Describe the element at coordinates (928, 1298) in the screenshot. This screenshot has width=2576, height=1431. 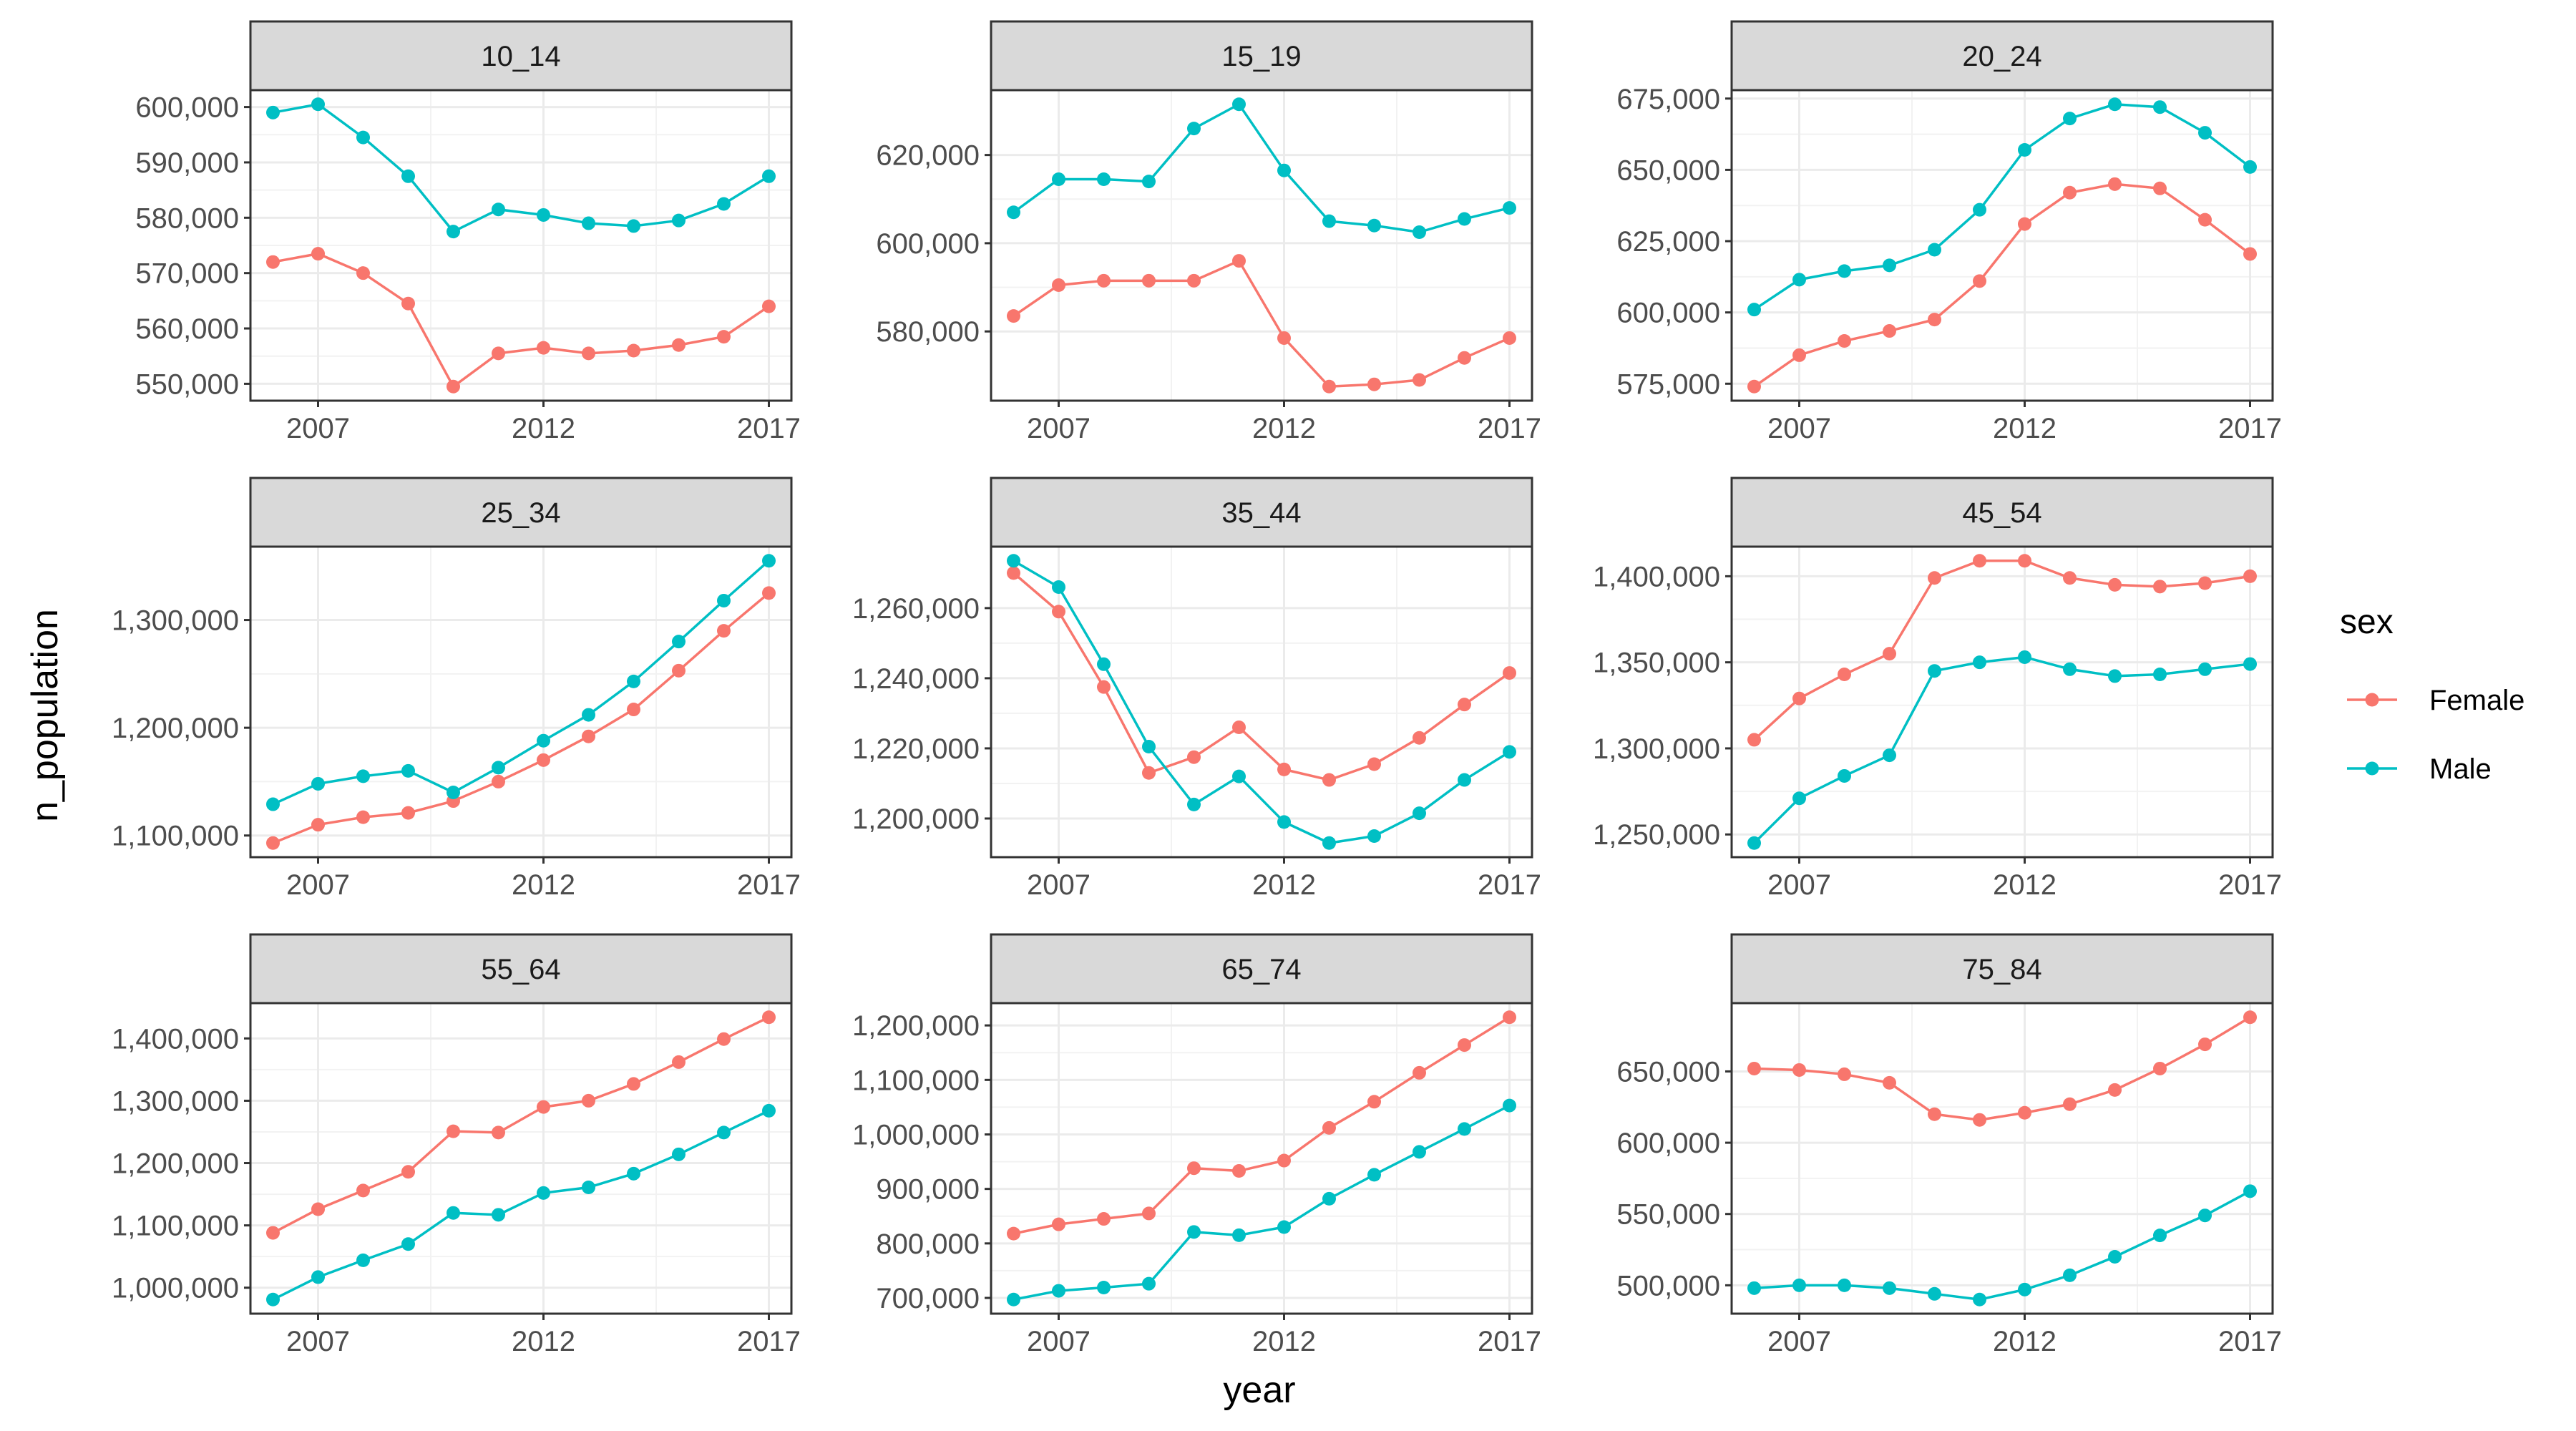
I see `y-tick-label: 700,000` at that location.